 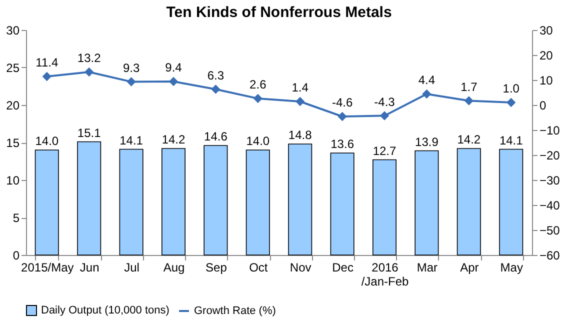 I want to click on y-tick-label: 30, so click(x=13, y=31).